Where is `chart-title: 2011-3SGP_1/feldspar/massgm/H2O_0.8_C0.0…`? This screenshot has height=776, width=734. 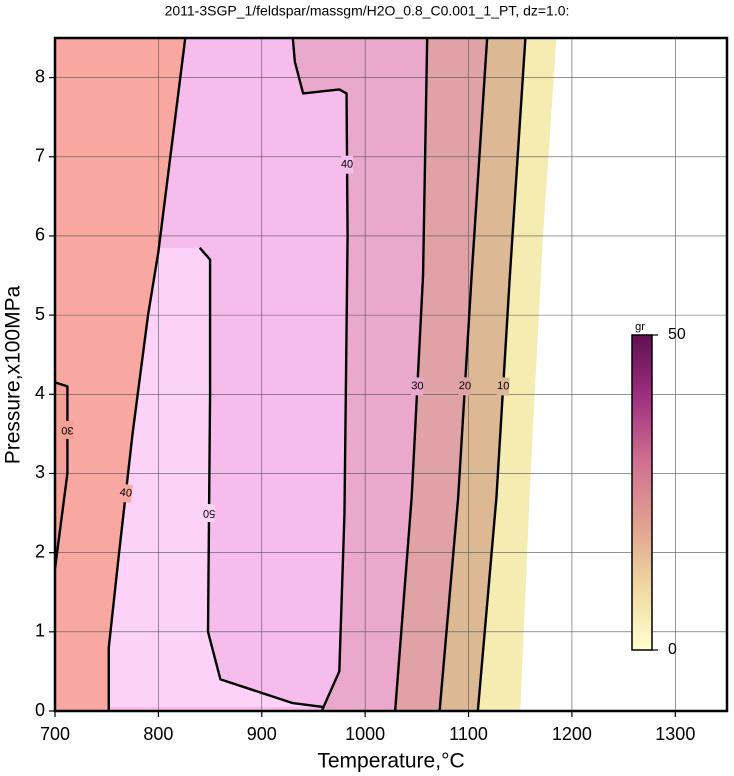
chart-title: 2011-3SGP_1/feldspar/massgm/H2O_0.8_C0.0… is located at coordinates (367, 11).